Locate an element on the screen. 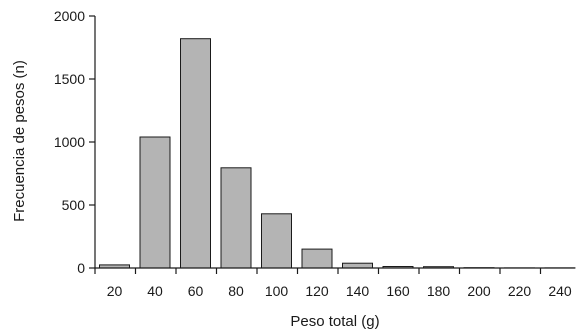 Image resolution: width=577 pixels, height=333 pixels. y-tick-label: 1500 is located at coordinates (69, 79).